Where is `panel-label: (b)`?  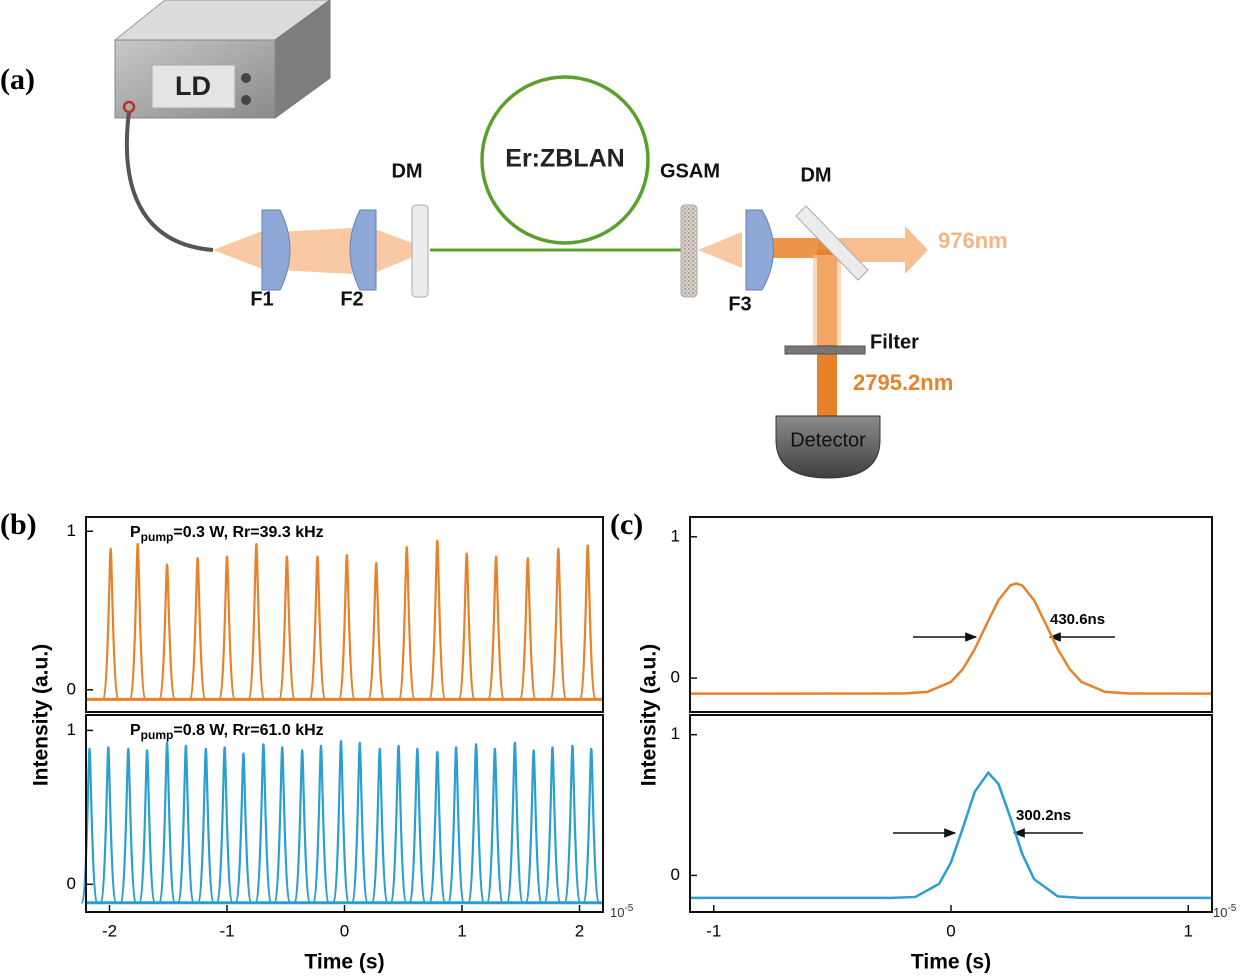
panel-label: (b) is located at coordinates (18, 524).